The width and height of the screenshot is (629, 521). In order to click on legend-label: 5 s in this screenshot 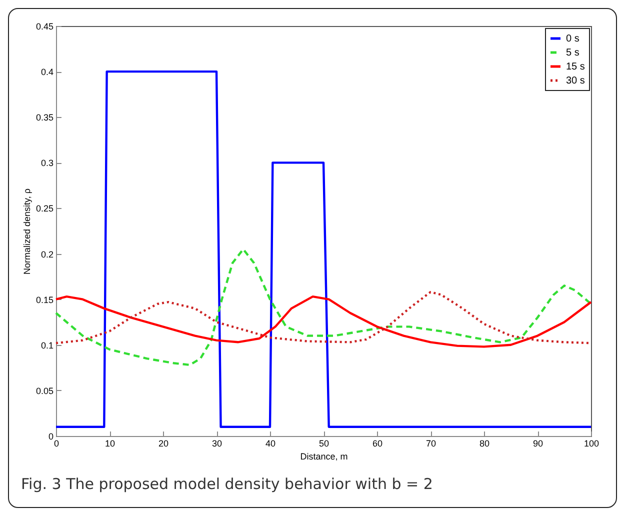, I will do `click(573, 53)`.